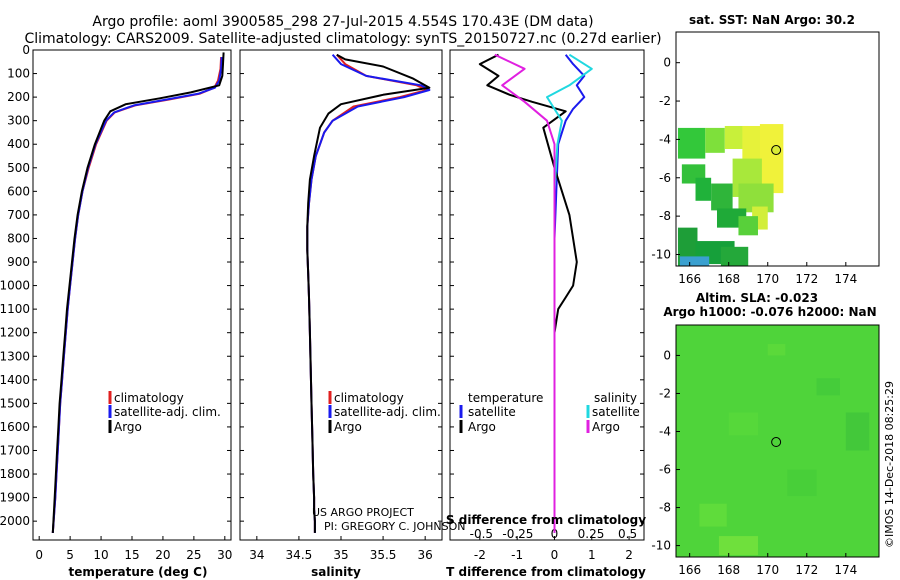 The height and width of the screenshot is (580, 900). What do you see at coordinates (384, 412) in the screenshot?
I see `salinity-legend: climatology satellite-adj. clim. Argo` at bounding box center [384, 412].